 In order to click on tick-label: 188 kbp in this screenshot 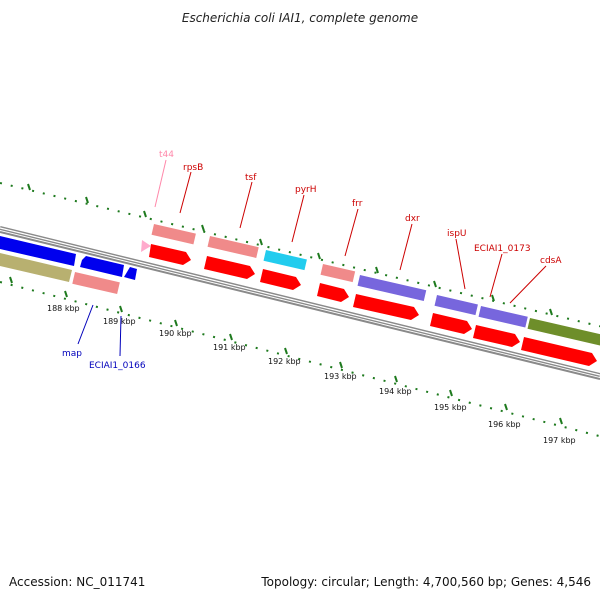, I will do `click(63, 308)`.